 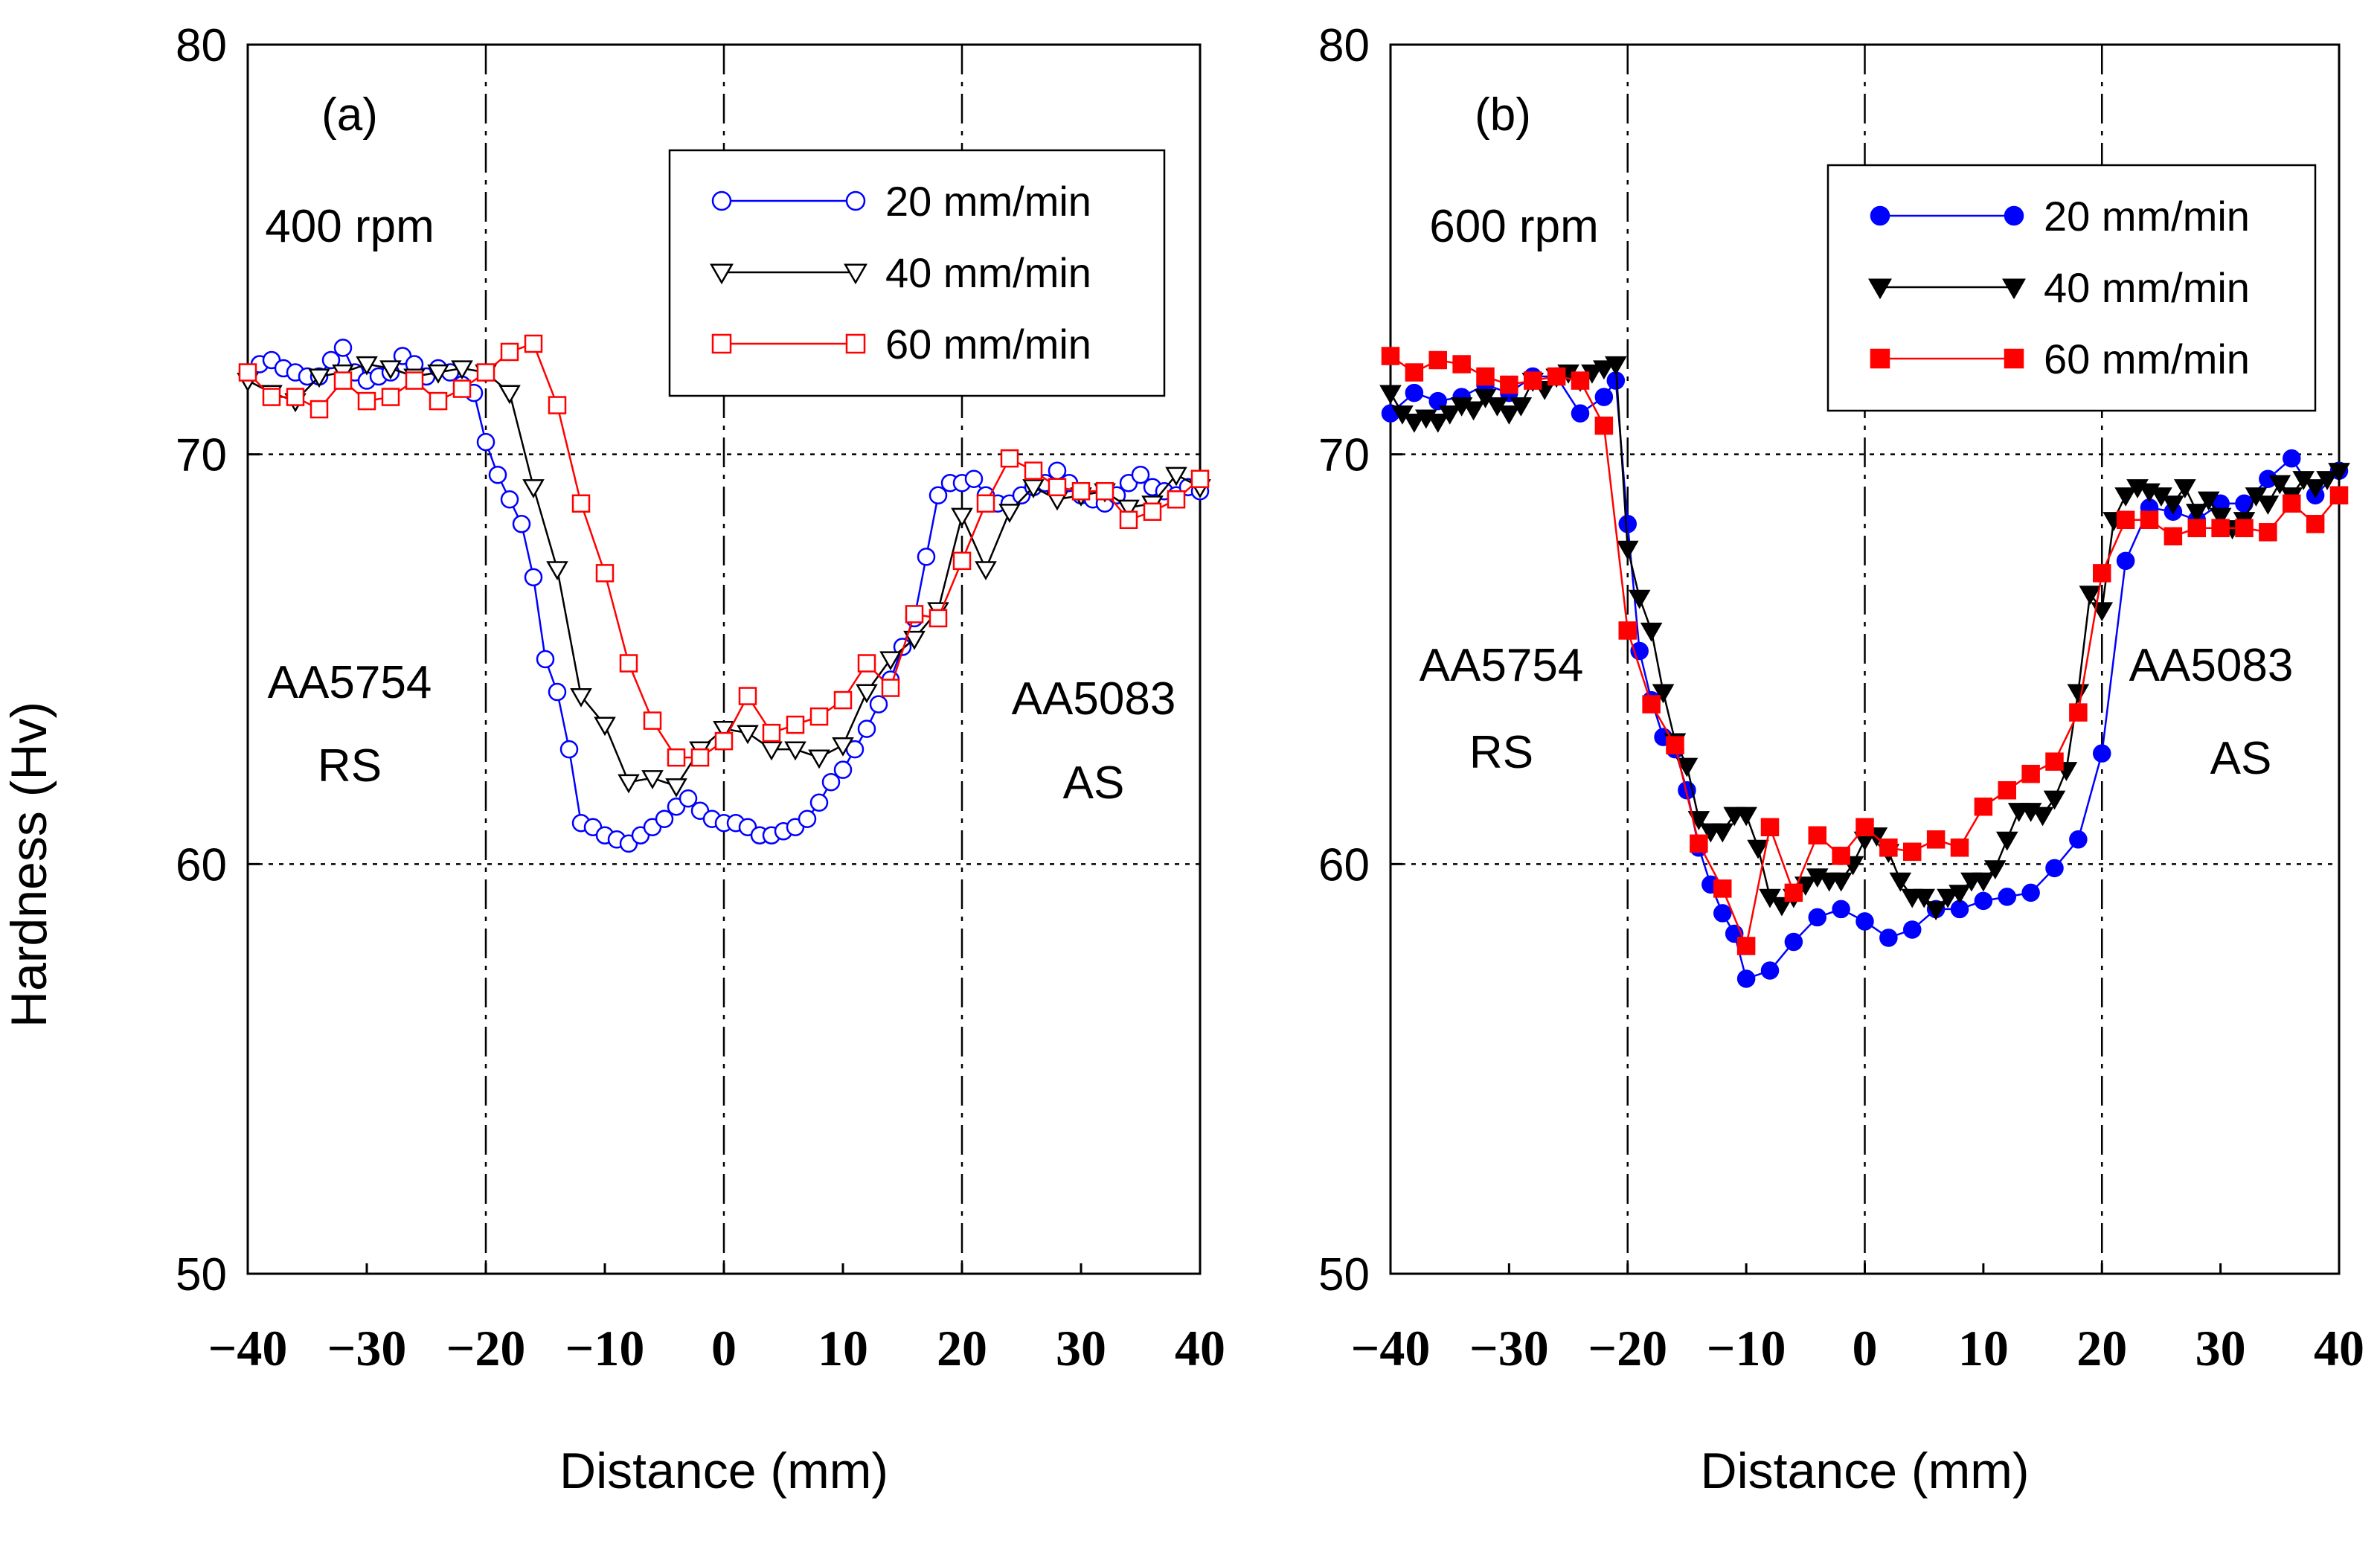 What do you see at coordinates (1501, 753) in the screenshot?
I see `p1-left-side: RS` at bounding box center [1501, 753].